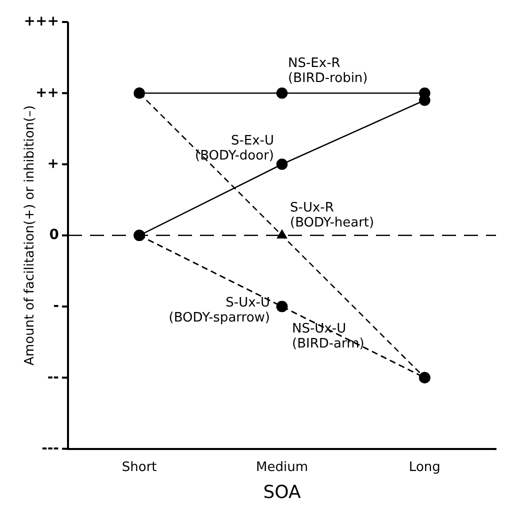 The height and width of the screenshot is (520, 526). I want to click on text: 0, so click(54, 235).